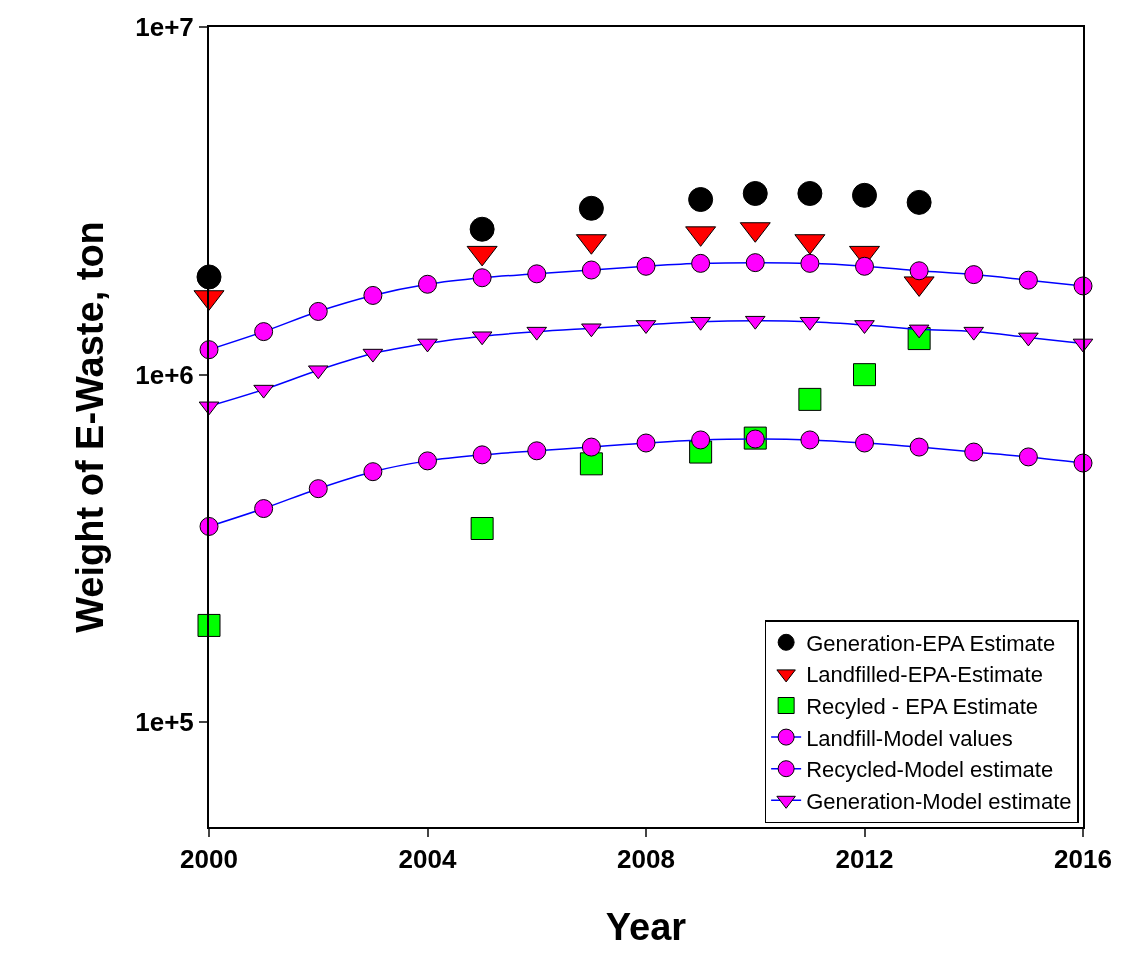  I want to click on x-tick-label: 2008, so click(646, 859).